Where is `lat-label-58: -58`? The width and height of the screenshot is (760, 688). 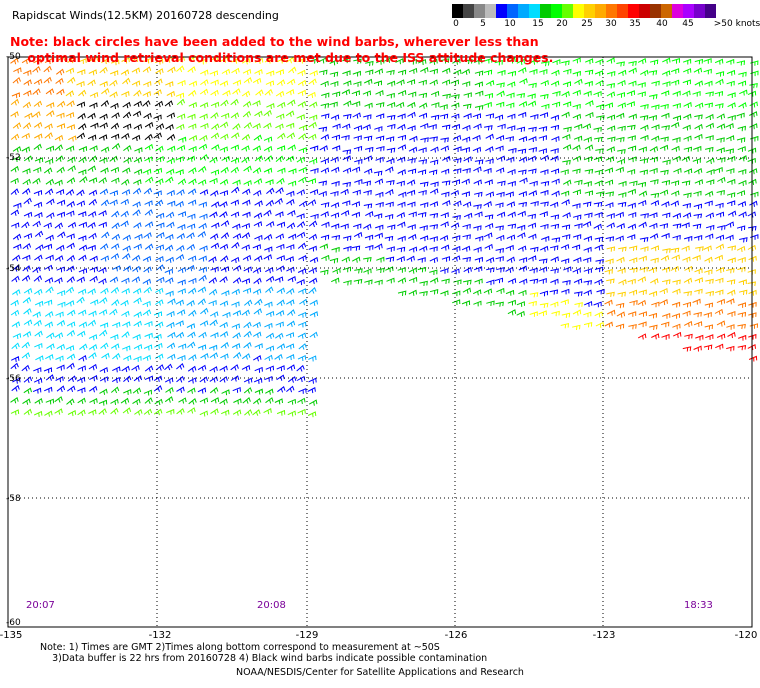 lat-label-58: -58 is located at coordinates (13, 499).